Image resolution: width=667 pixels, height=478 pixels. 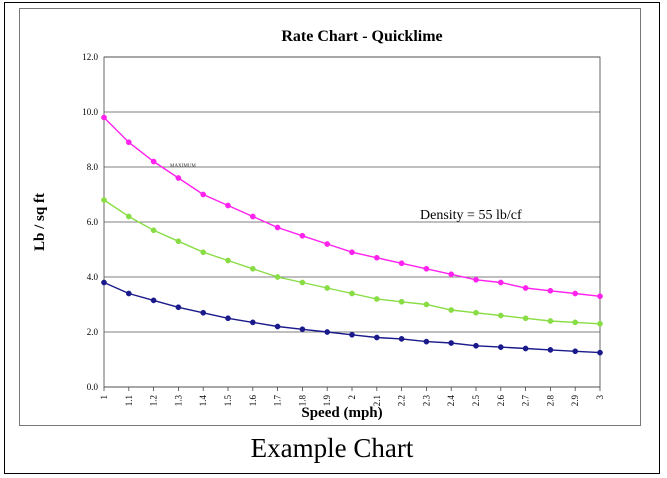 I want to click on x-tick-label: 2.1, so click(x=377, y=400).